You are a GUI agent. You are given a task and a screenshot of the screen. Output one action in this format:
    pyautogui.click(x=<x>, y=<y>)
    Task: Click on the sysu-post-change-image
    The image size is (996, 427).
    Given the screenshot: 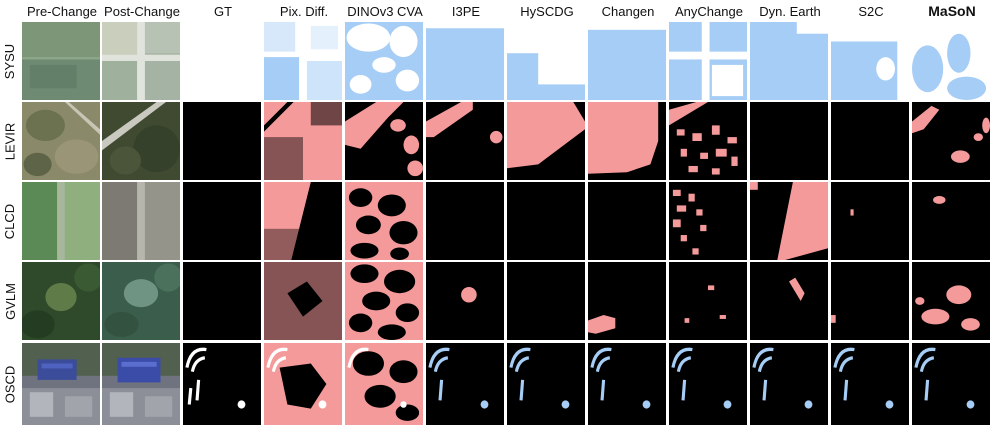 What is the action you would take?
    pyautogui.click(x=141, y=61)
    